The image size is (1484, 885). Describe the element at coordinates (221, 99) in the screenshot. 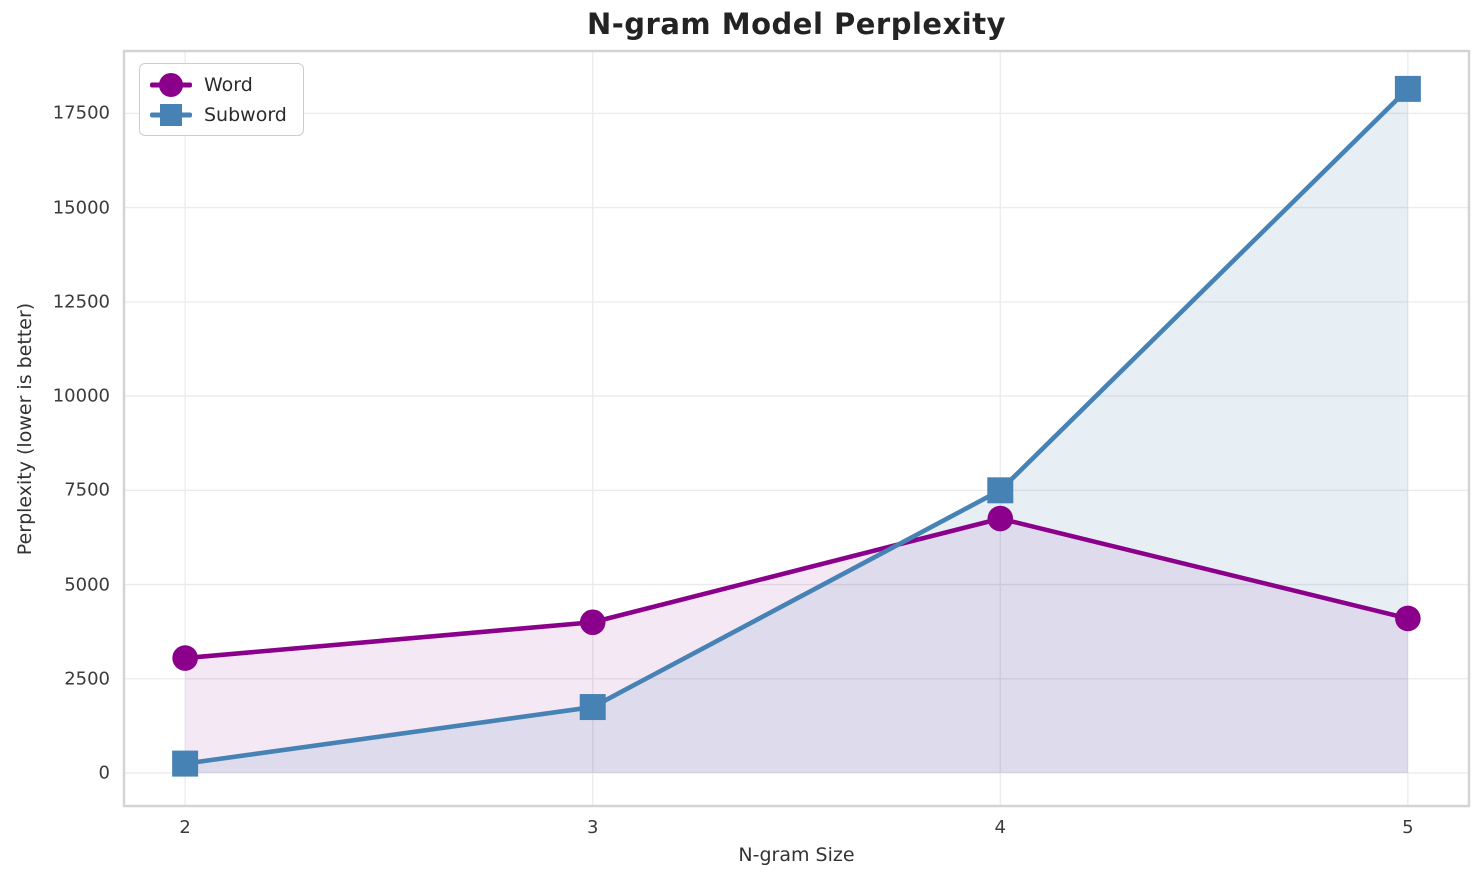

I see `legend: Word Subword` at that location.